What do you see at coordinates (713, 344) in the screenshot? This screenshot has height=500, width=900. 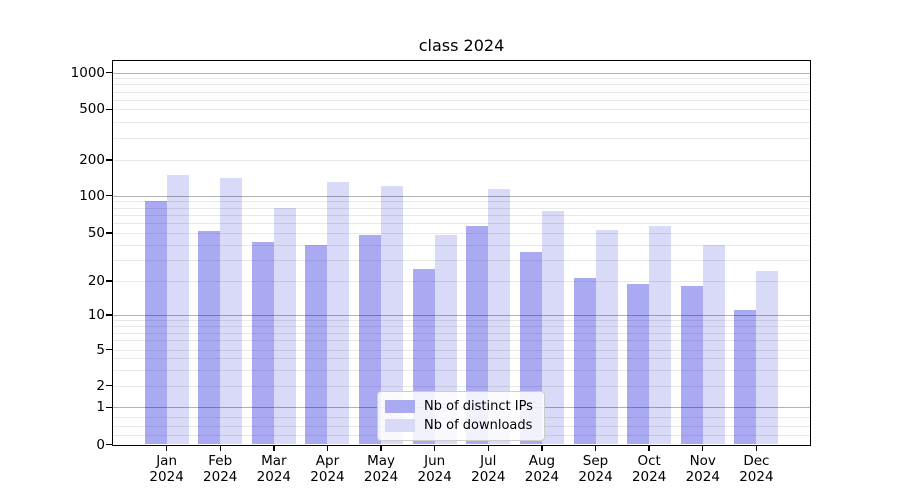 I see `bar-downloads-nov` at bounding box center [713, 344].